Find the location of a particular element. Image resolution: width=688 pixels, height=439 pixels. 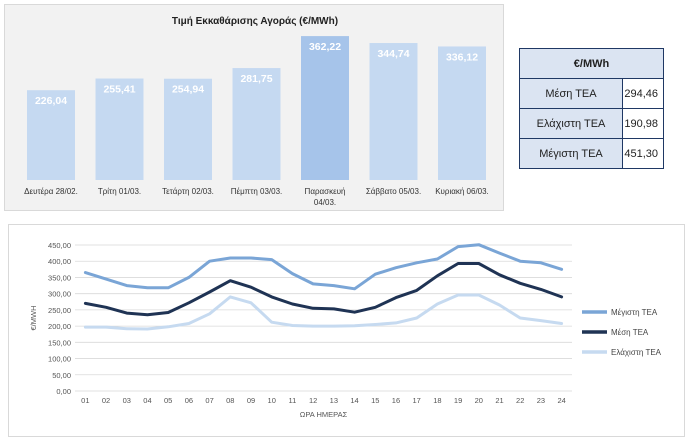

legend-label: Μέση ΤΕΑ is located at coordinates (630, 332).